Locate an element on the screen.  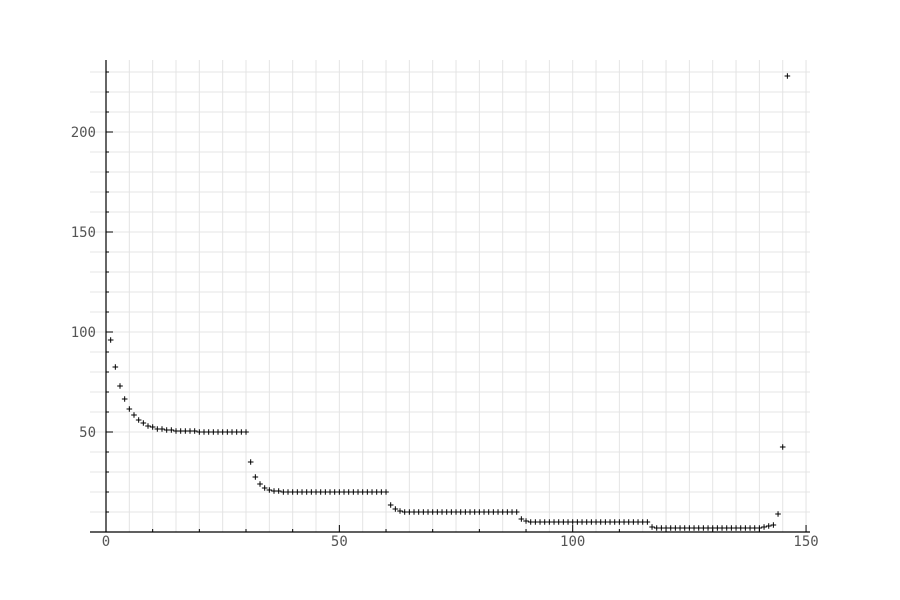
x-tick-label: 100 is located at coordinates (572, 542).